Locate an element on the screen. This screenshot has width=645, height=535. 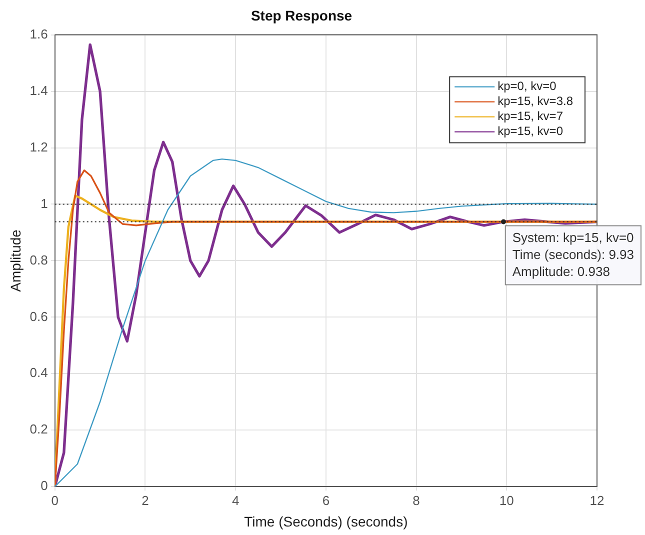
legend-label: kp=15, kv=7 is located at coordinates (531, 116).